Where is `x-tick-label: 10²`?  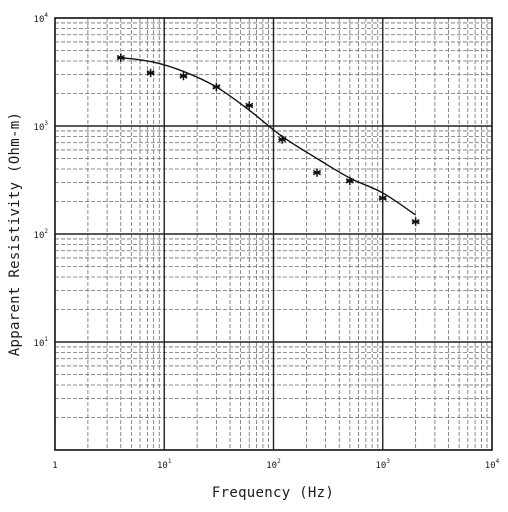
x-tick-label: 10² is located at coordinates (273, 464).